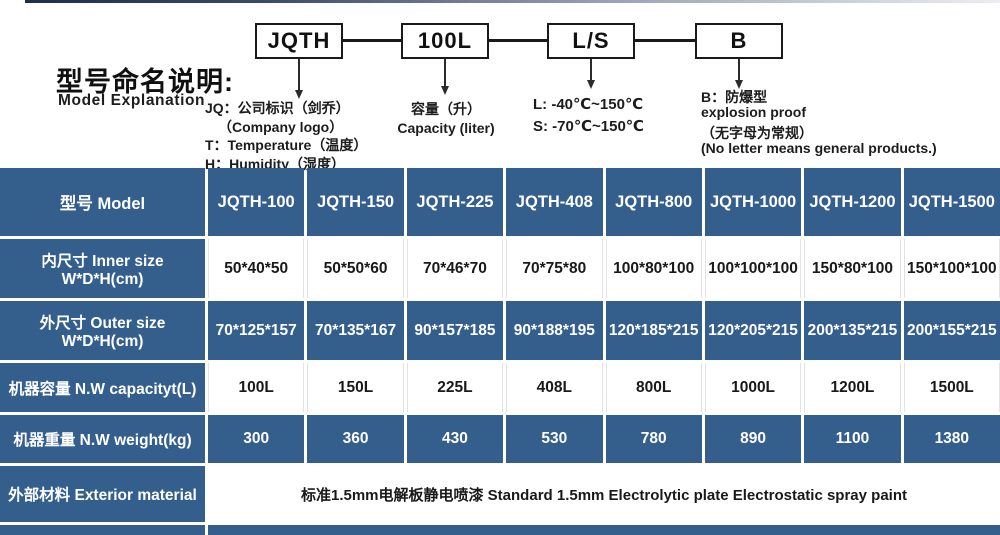 Image resolution: width=1000 pixels, height=535 pixels. I want to click on annotation-temperature-range: L: -40℃~150℃ S: -70℃~150℃, so click(588, 116).